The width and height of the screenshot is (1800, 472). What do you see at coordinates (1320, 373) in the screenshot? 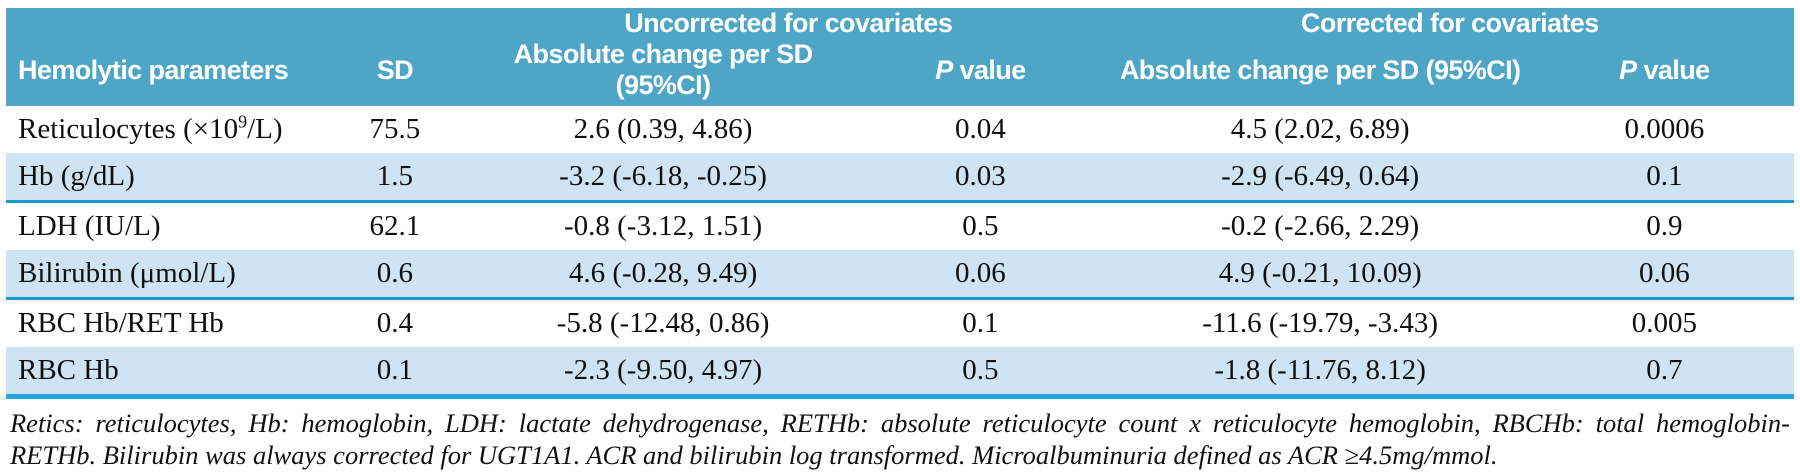
I see `cell-corrected-change: -1.8 (-11.76, 8.12)` at bounding box center [1320, 373].